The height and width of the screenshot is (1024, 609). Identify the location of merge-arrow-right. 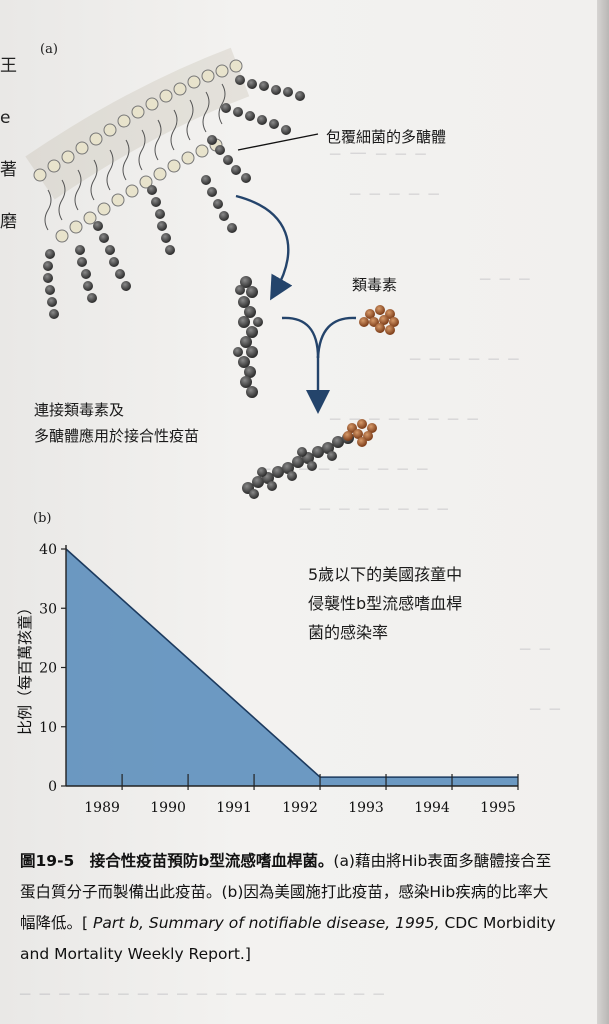
(336, 337).